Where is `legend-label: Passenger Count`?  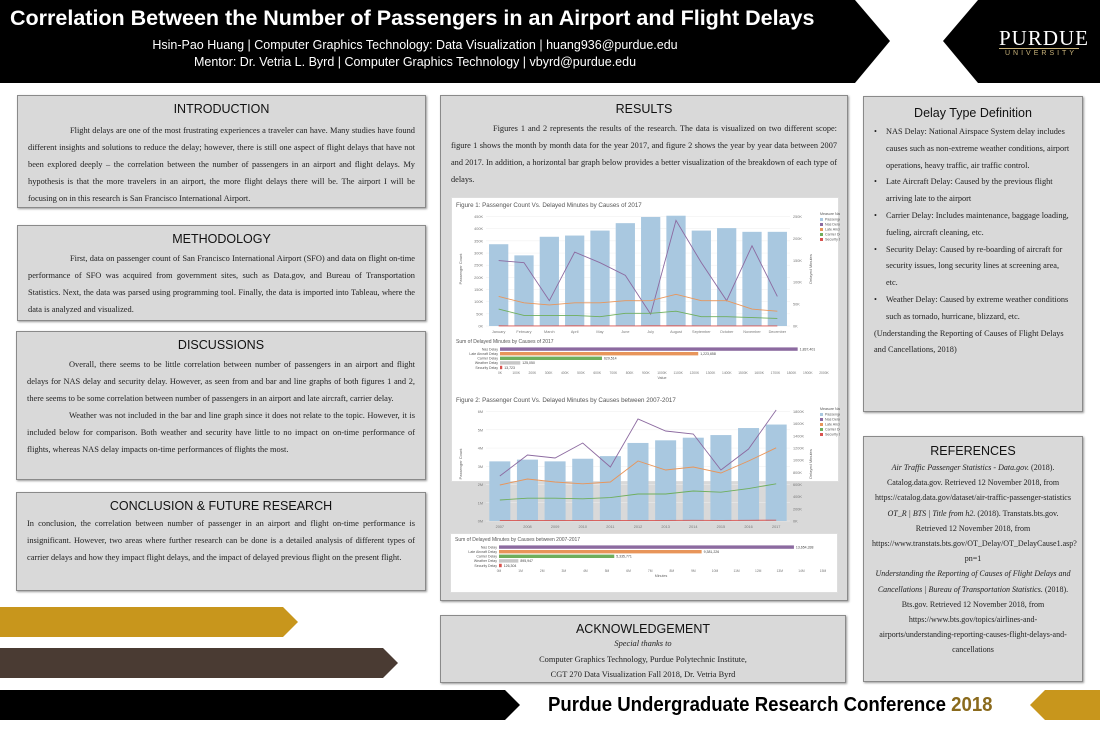
legend-label: Passenger Count is located at coordinates (832, 220).